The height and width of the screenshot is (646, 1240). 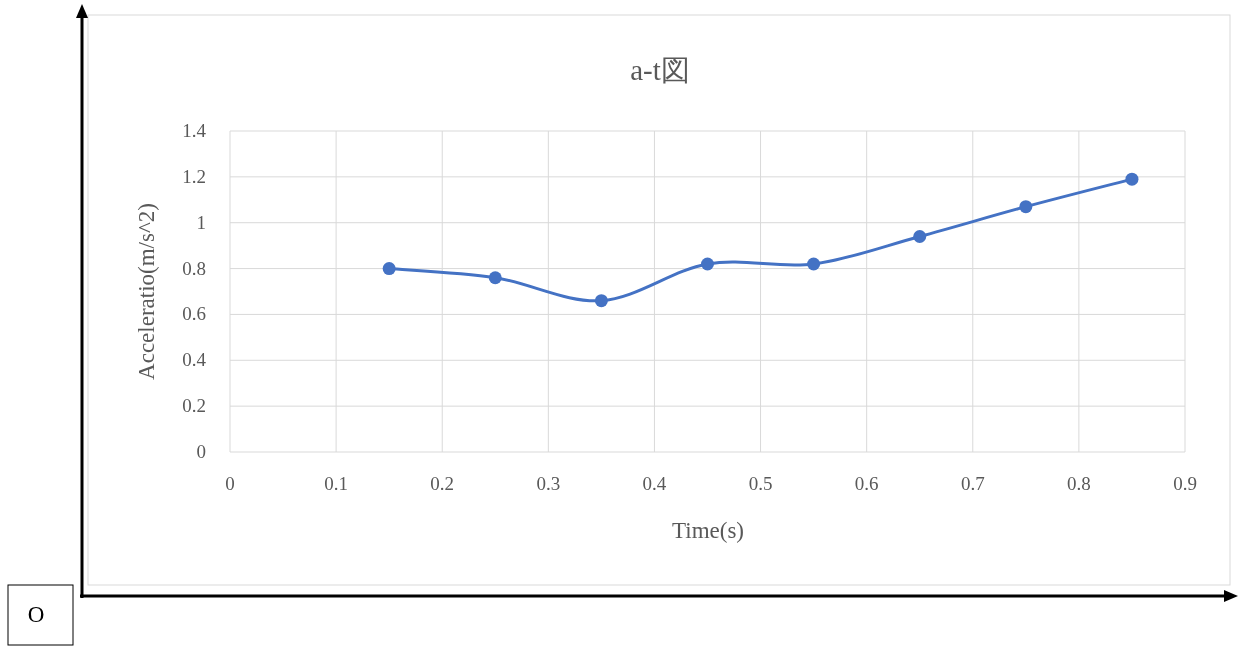 I want to click on x-tick-label: 0.5, so click(x=760, y=483).